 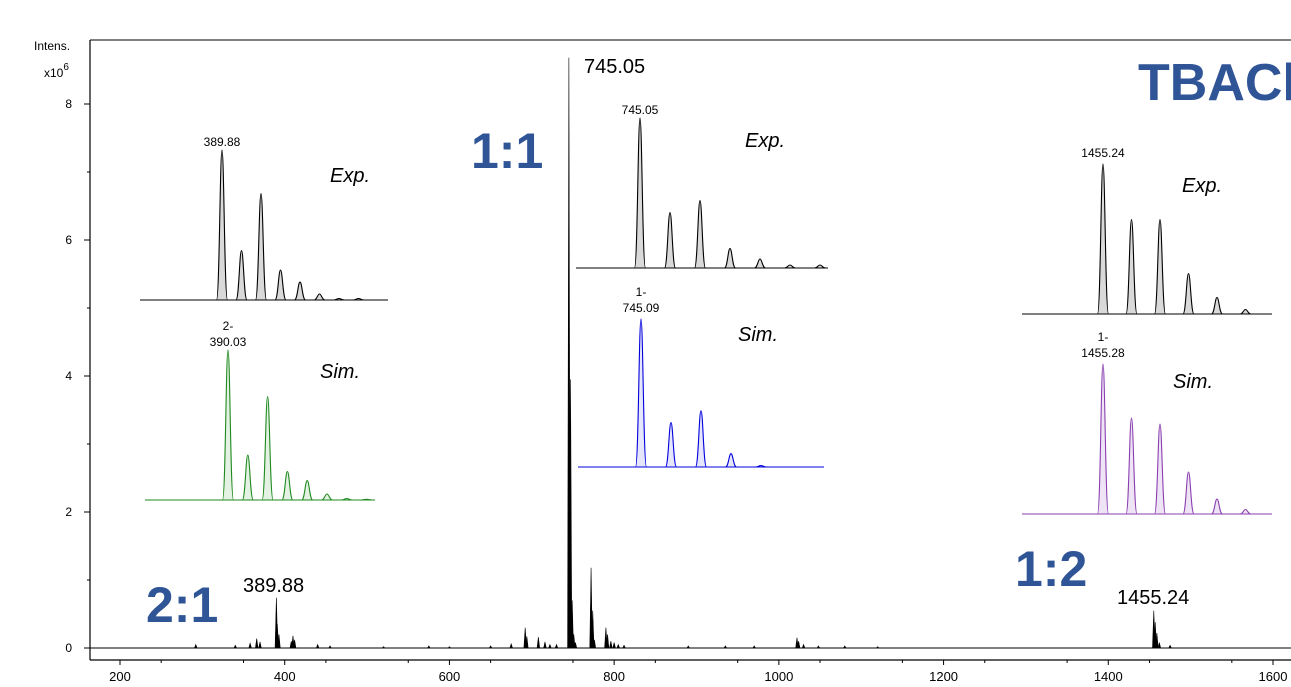 What do you see at coordinates (1153, 598) in the screenshot?
I see `peak-label-1455: 1455.24` at bounding box center [1153, 598].